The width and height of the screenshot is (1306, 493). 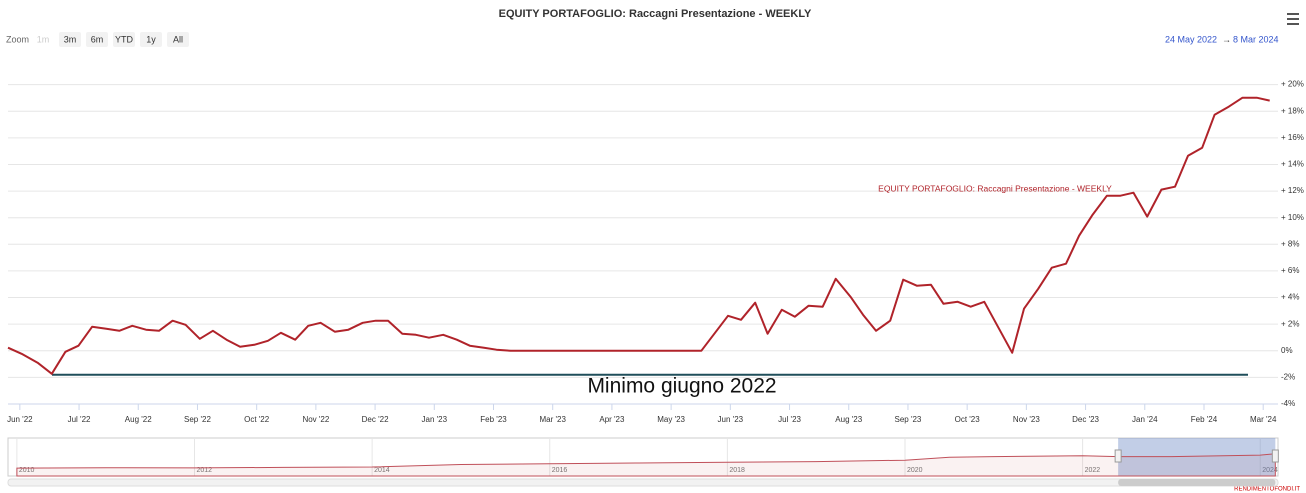 I want to click on navigator-tick-label: 2010, so click(x=27, y=470).